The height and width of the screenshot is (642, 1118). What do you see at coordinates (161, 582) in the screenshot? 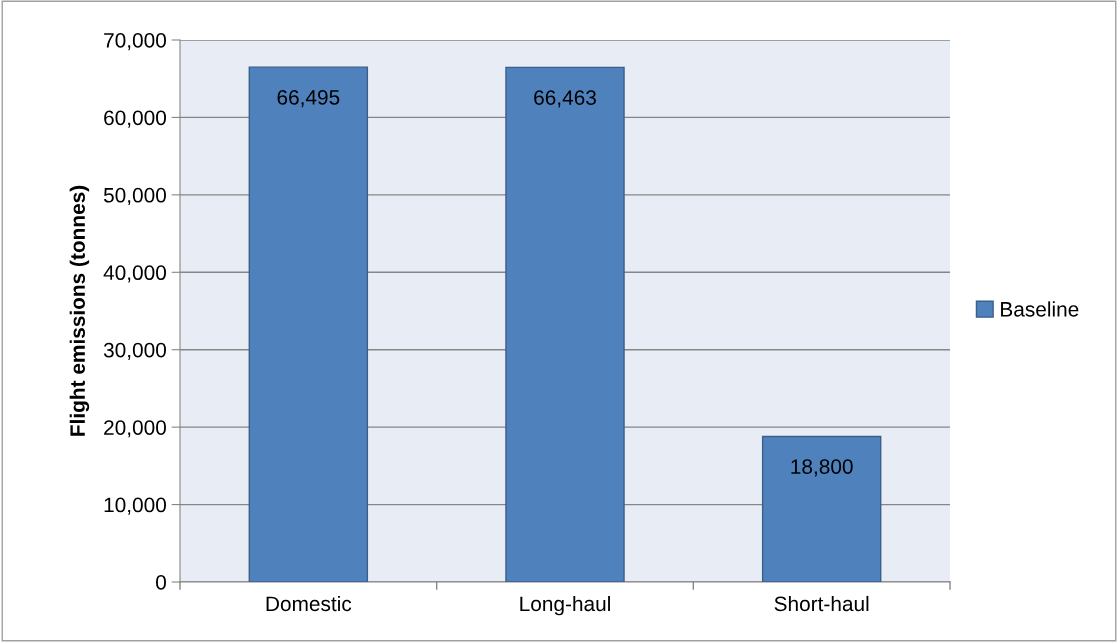
I see `y-tick-label: 0` at bounding box center [161, 582].